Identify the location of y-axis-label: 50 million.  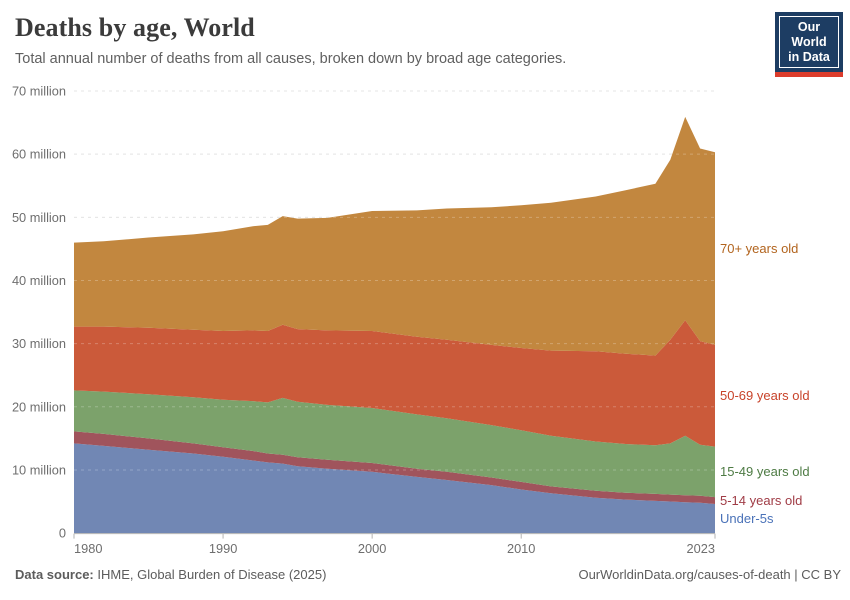
(39, 217).